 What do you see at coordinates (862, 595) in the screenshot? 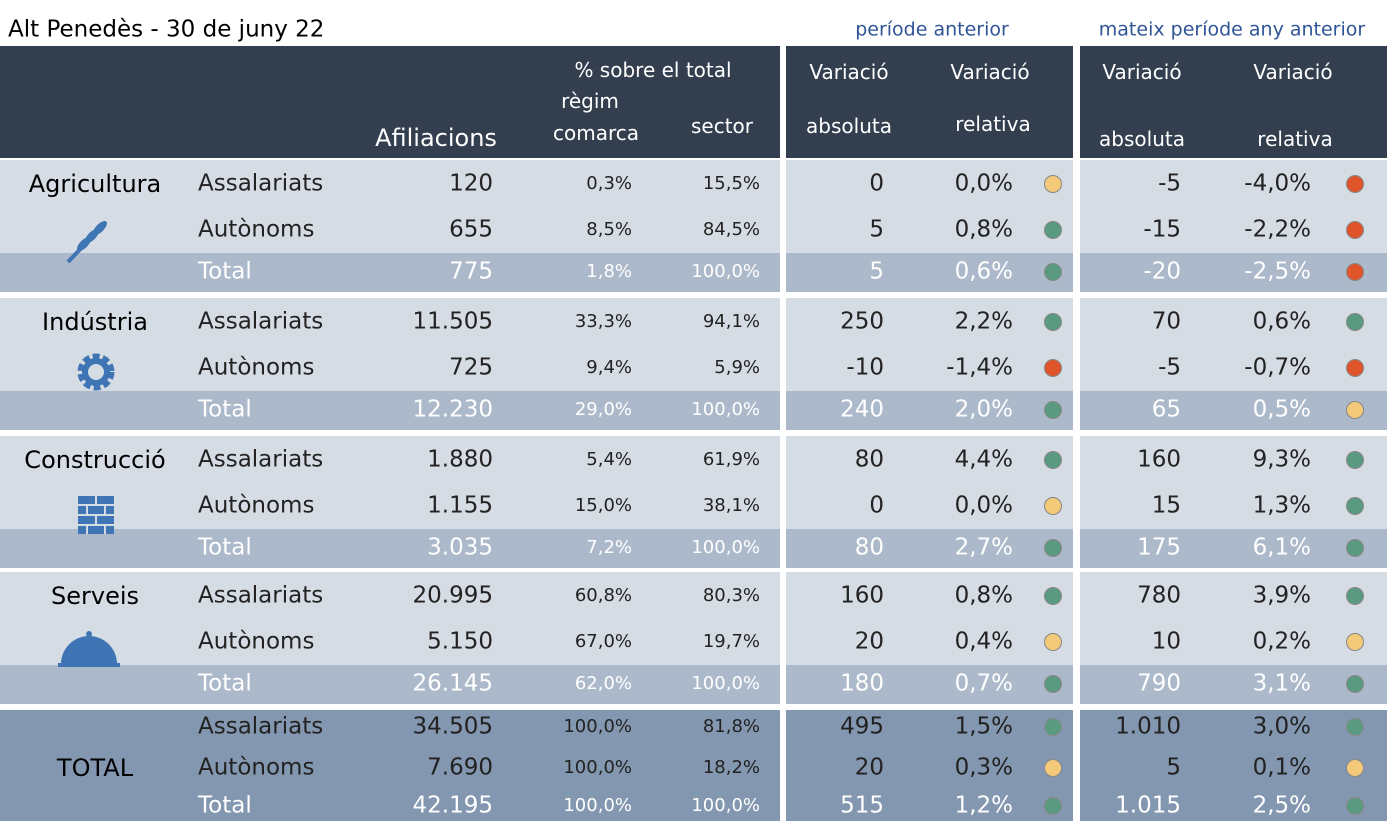
I see `cell: 160` at bounding box center [862, 595].